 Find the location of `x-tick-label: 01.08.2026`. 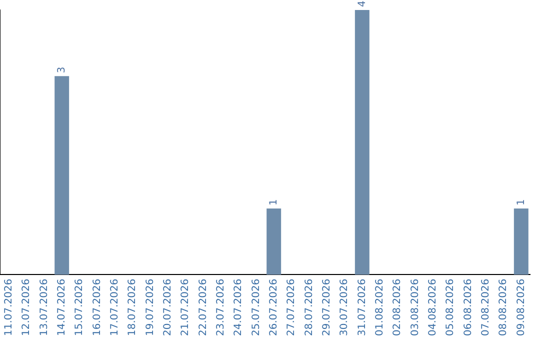

x-tick-label: 01.08.2026 is located at coordinates (380, 307).